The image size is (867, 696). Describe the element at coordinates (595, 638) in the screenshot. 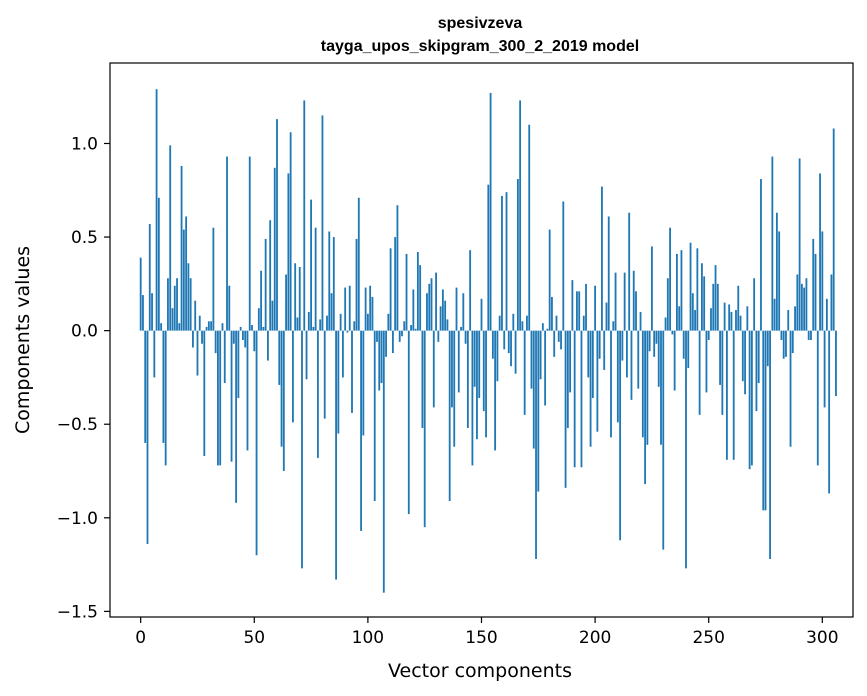

I see `x-tick-label: 200` at that location.